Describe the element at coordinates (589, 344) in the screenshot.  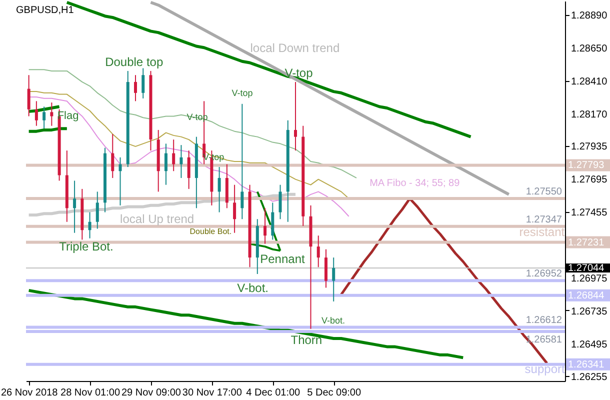
I see `y-tick-label: 1.26495` at that location.